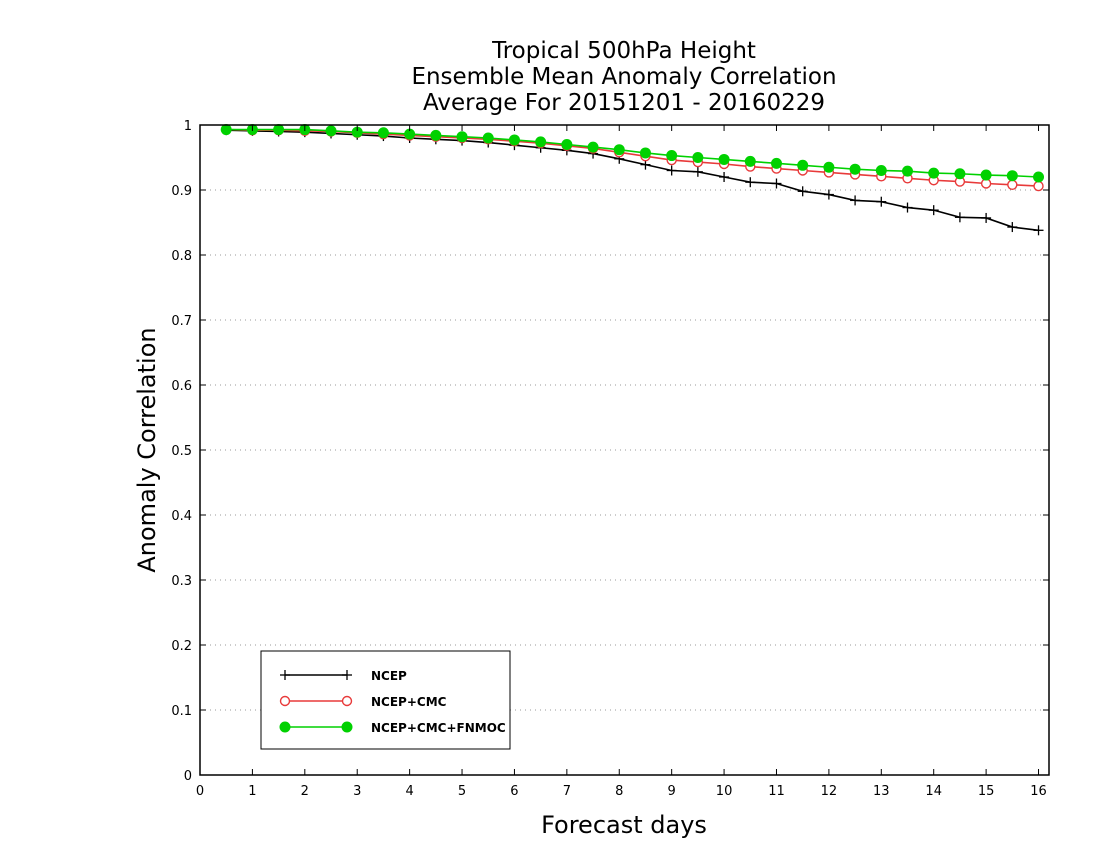 Image resolution: width=1100 pixels, height=854 pixels. I want to click on x-tick-label: 4, so click(409, 791).